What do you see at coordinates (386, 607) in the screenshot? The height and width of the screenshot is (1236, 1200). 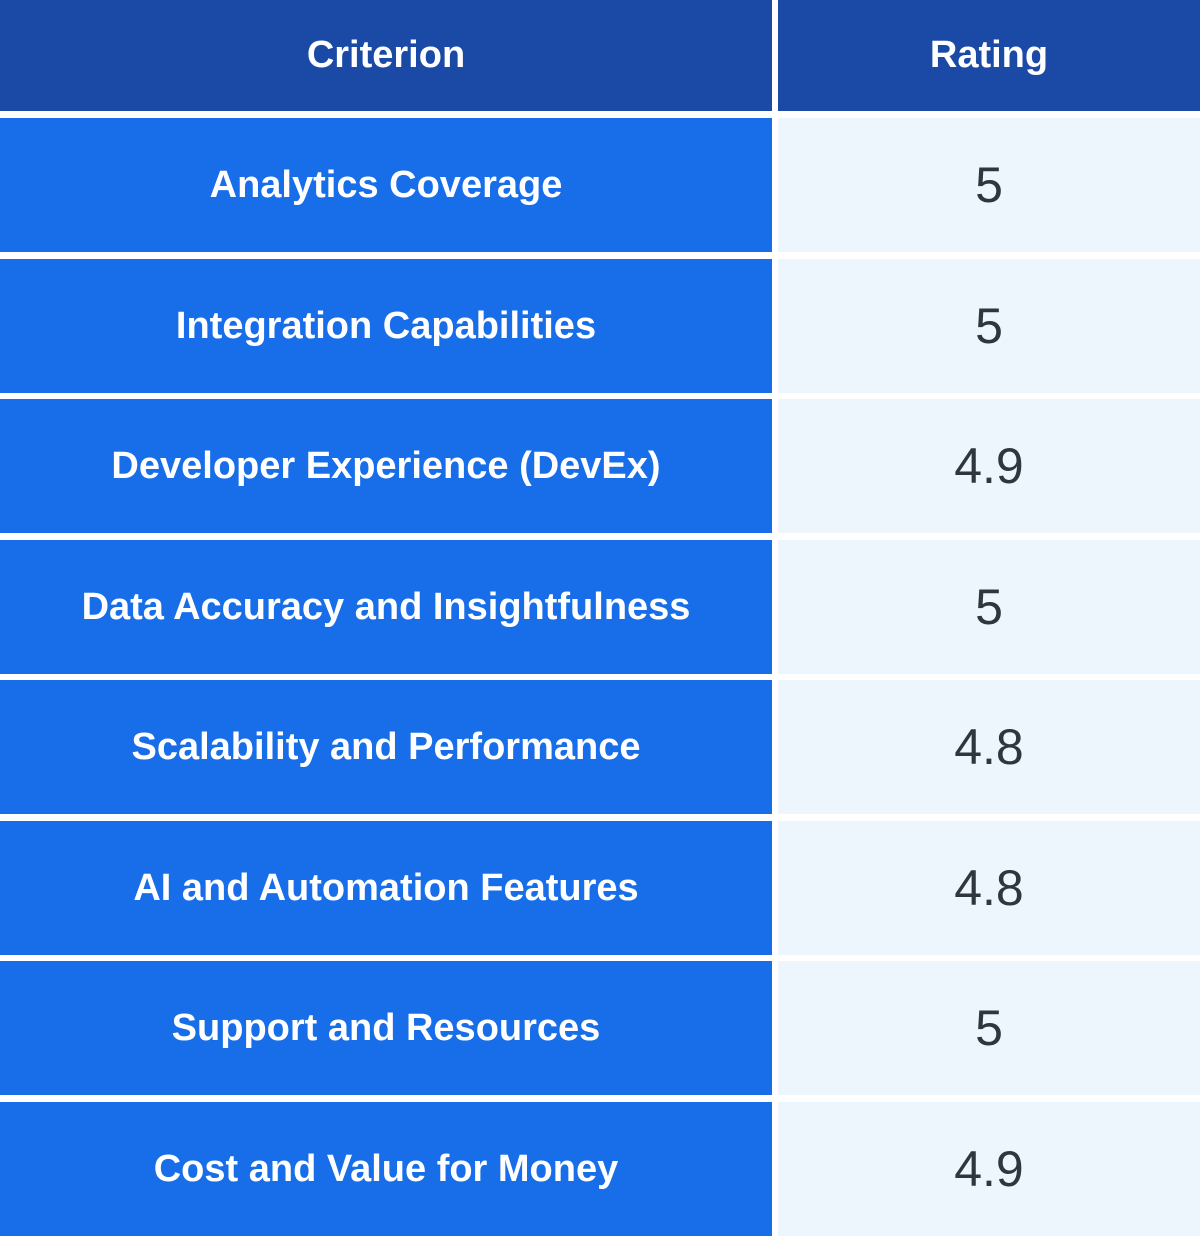 I see `criterion-cell: Data Accuracy and Insightfulness` at bounding box center [386, 607].